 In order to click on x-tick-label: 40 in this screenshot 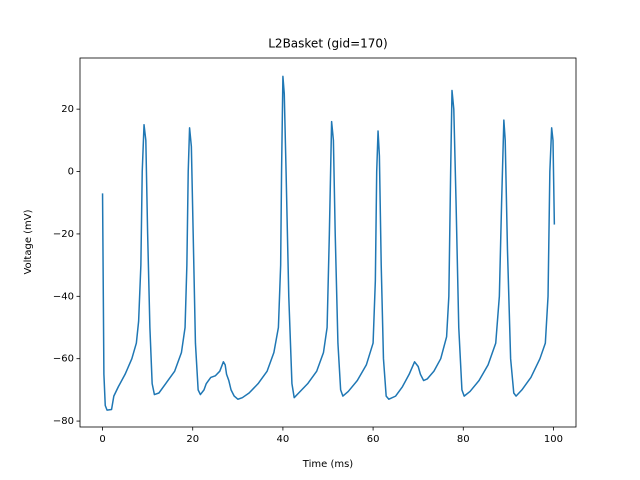, I will do `click(283, 439)`.